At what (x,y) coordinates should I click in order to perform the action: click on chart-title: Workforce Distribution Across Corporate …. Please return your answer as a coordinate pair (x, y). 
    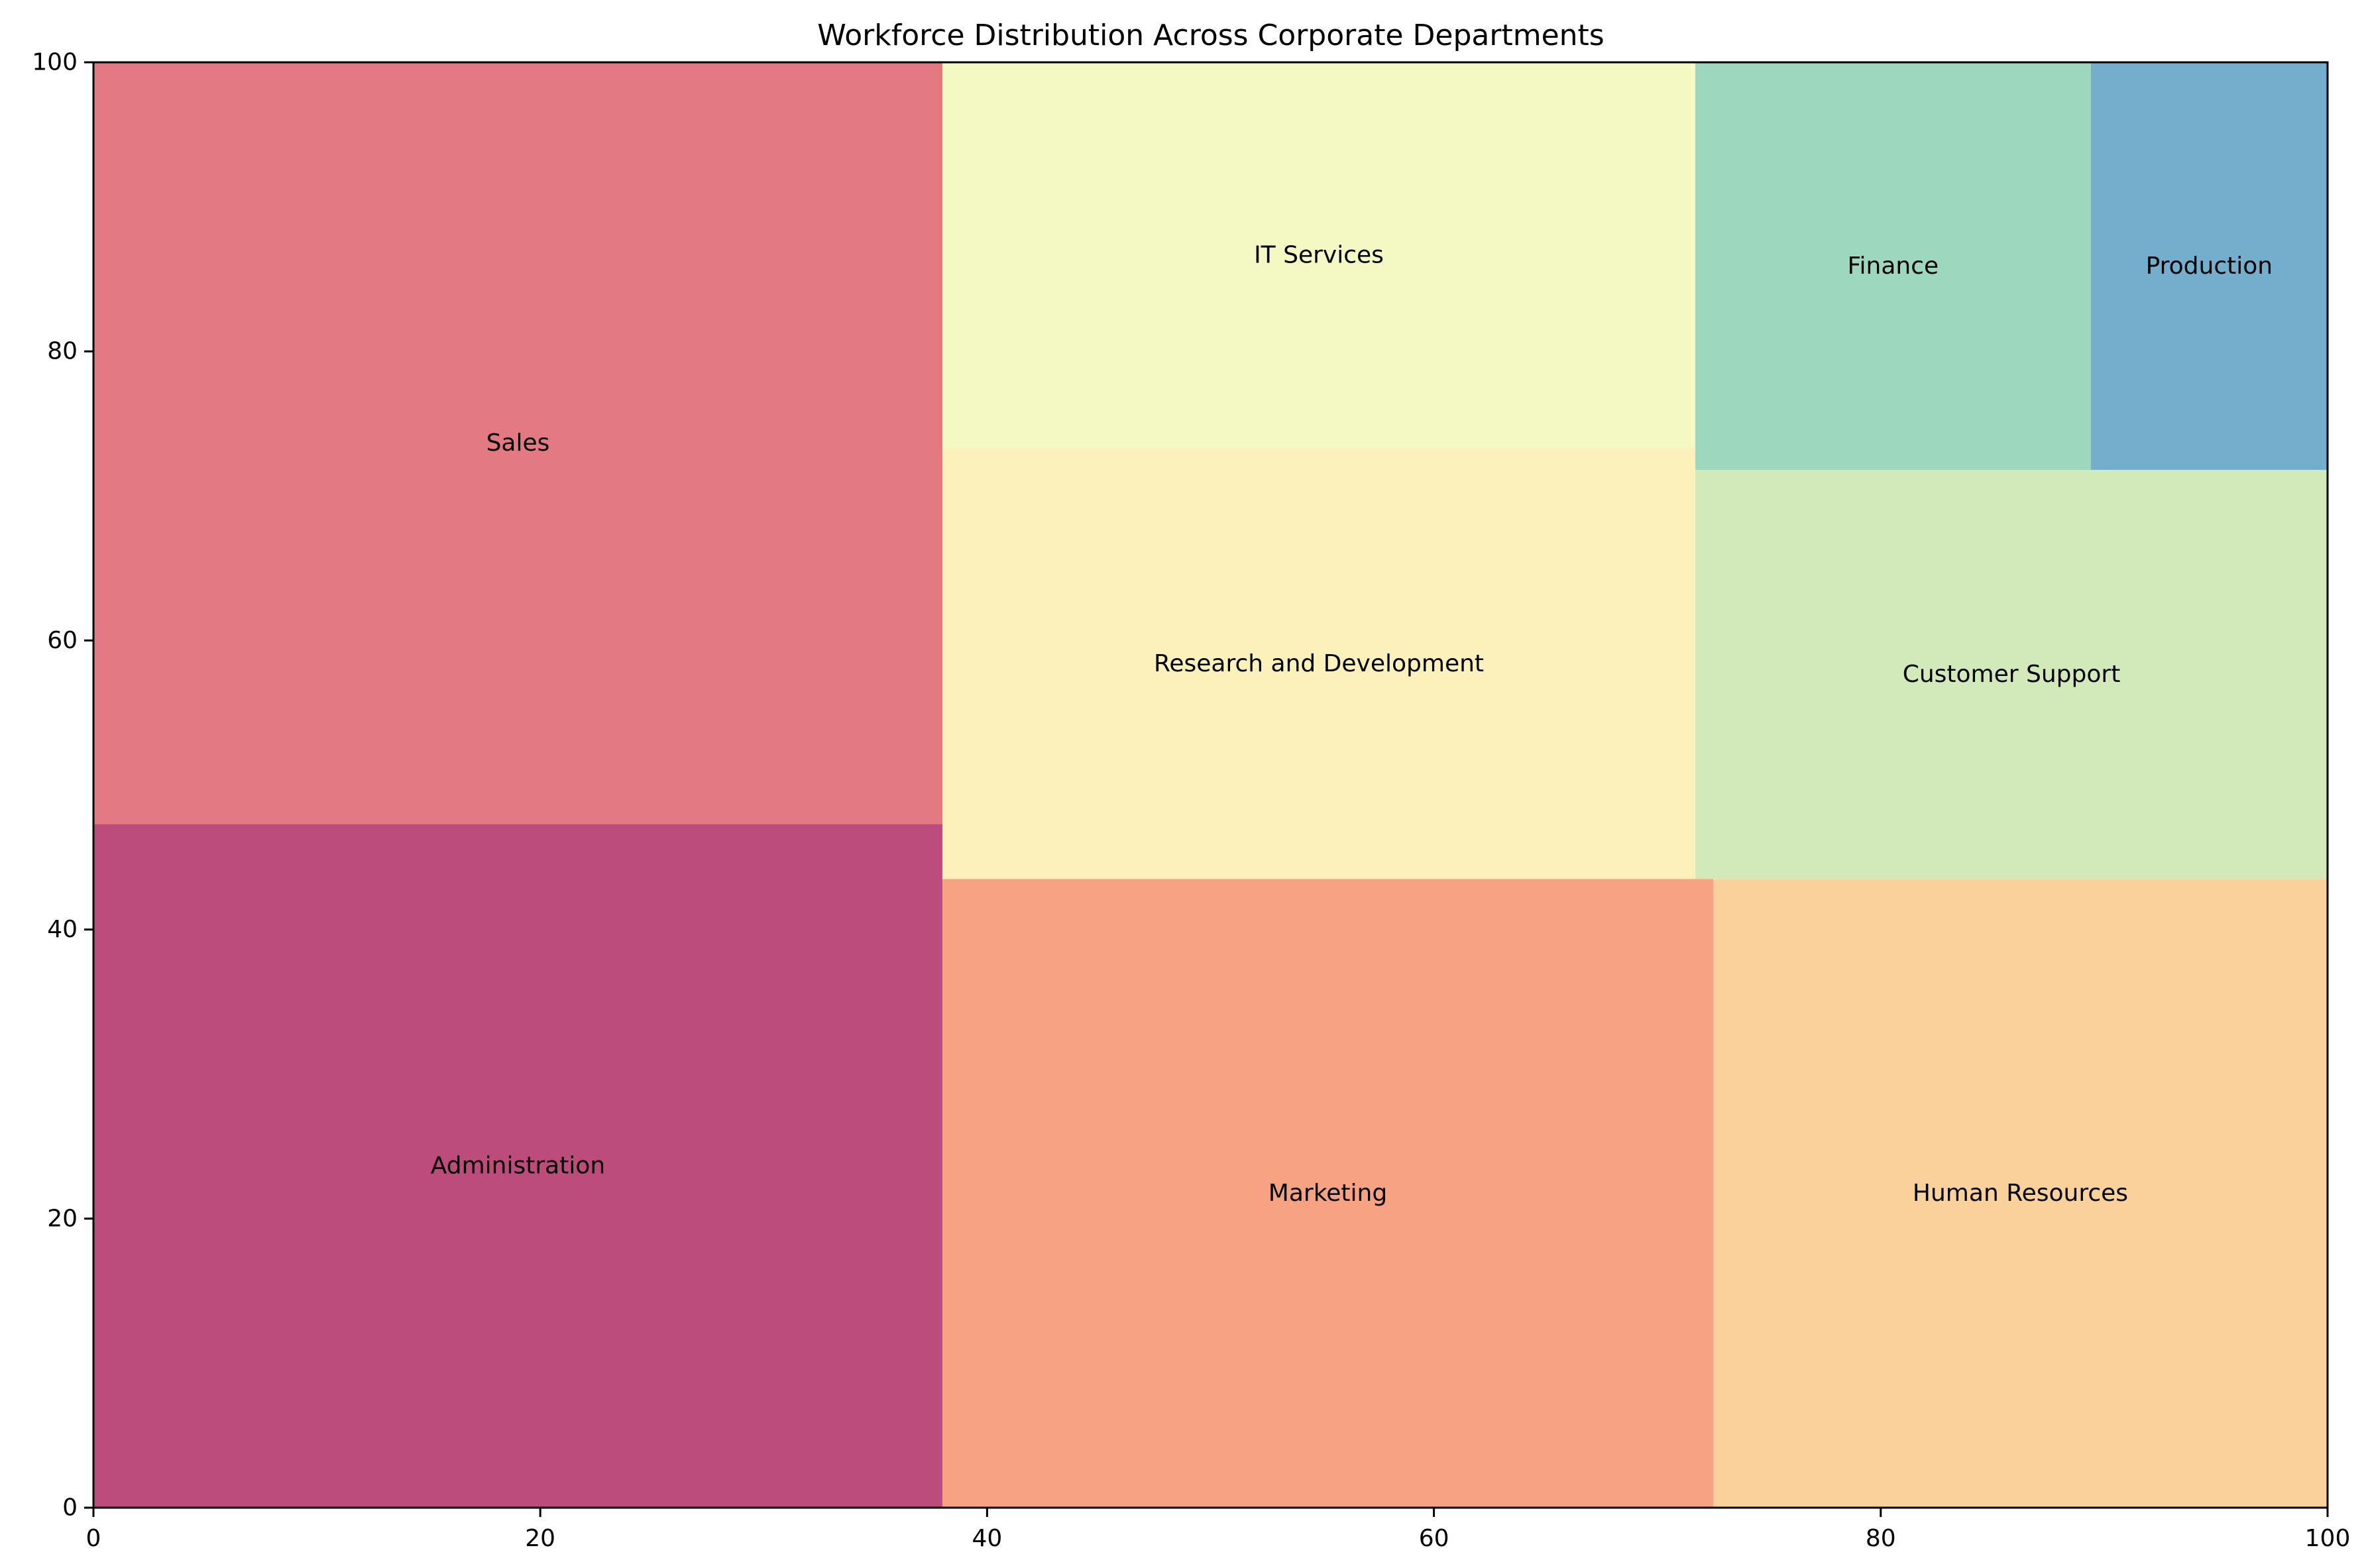
    Looking at the image, I should click on (1210, 35).